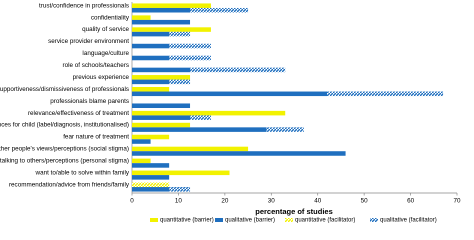 Image resolution: width=474 pixels, height=240 pixels. What do you see at coordinates (105, 53) in the screenshot?
I see `y-tick-label: language/culture` at bounding box center [105, 53].